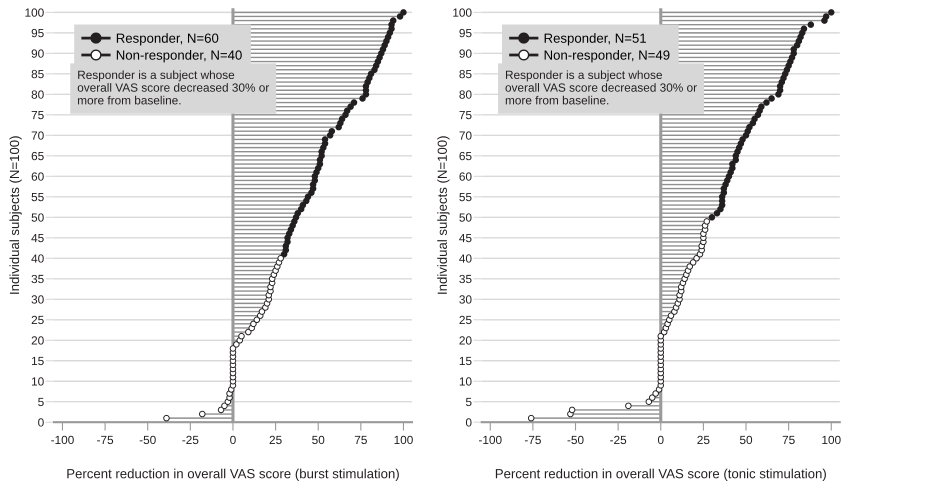 The width and height of the screenshot is (930, 487). What do you see at coordinates (595, 39) in the screenshot?
I see `legend-label: Responder, N=51` at bounding box center [595, 39].